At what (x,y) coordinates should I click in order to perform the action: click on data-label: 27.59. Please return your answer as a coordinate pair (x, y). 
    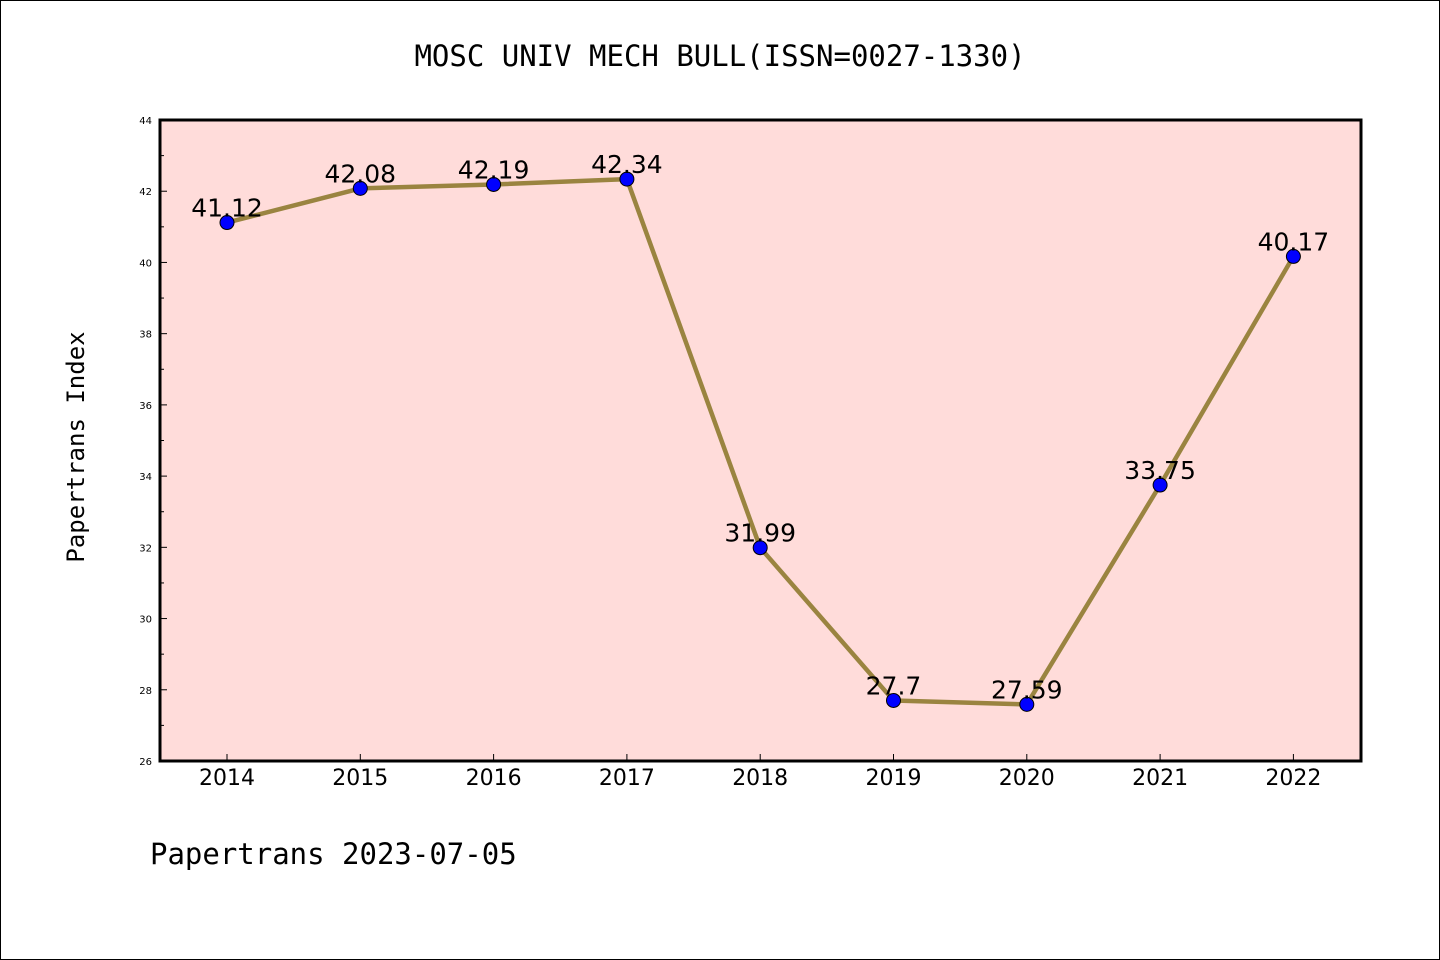
    Looking at the image, I should click on (1027, 689).